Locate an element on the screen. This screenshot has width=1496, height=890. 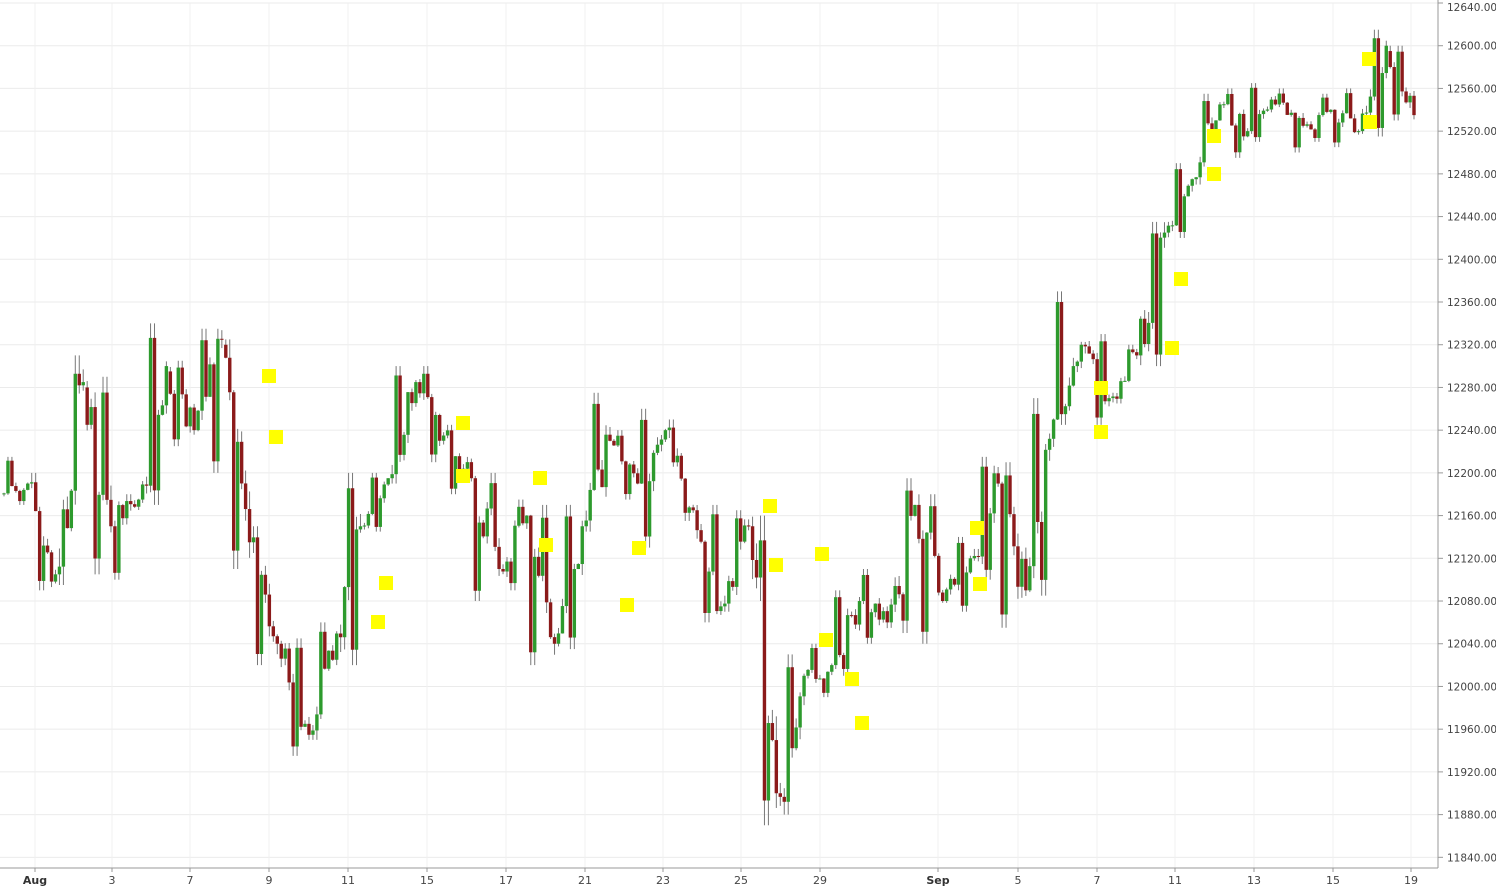
x-tick-label: 25 is located at coordinates (741, 880).